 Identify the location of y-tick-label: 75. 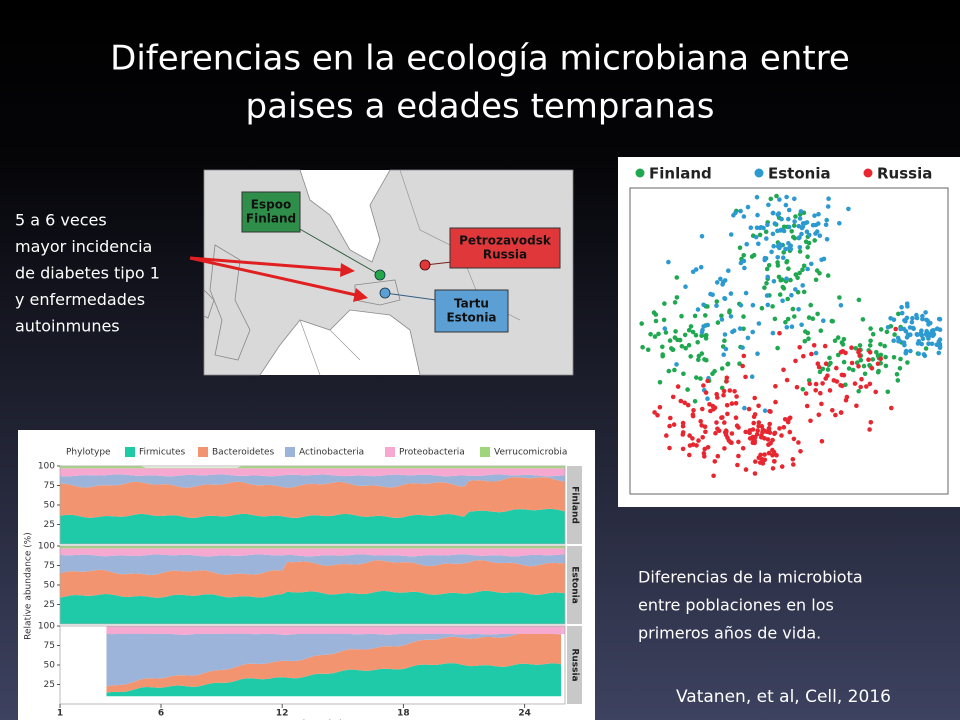
(49, 646).